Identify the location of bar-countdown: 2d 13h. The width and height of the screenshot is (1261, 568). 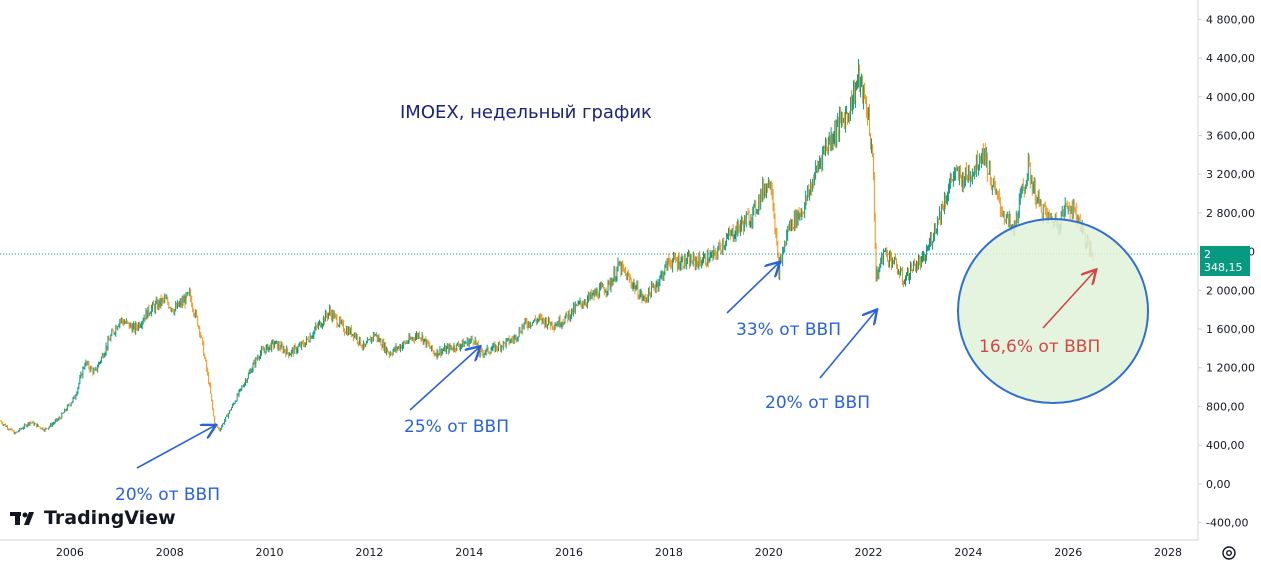
(1223, 280).